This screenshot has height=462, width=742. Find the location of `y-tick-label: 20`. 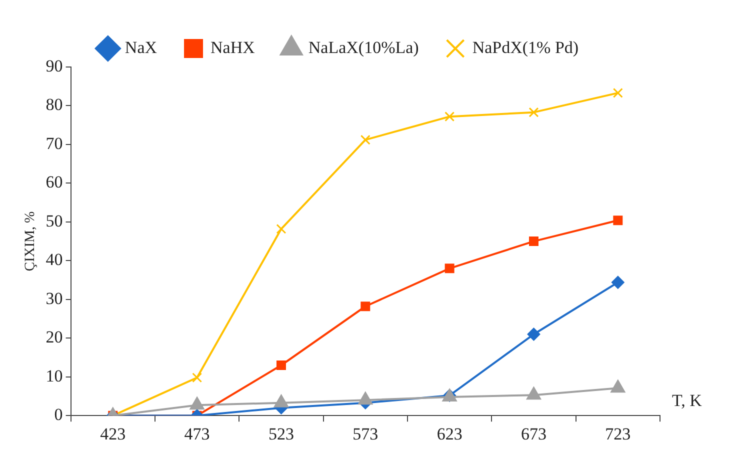

y-tick-label: 20 is located at coordinates (54, 337).